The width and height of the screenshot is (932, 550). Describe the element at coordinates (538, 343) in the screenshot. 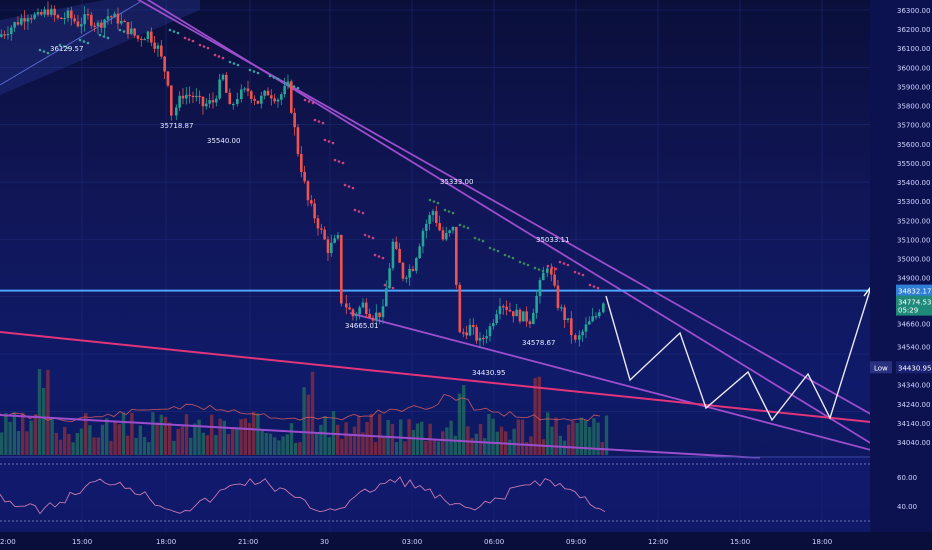

I see `price-annotation: 34578.67` at that location.